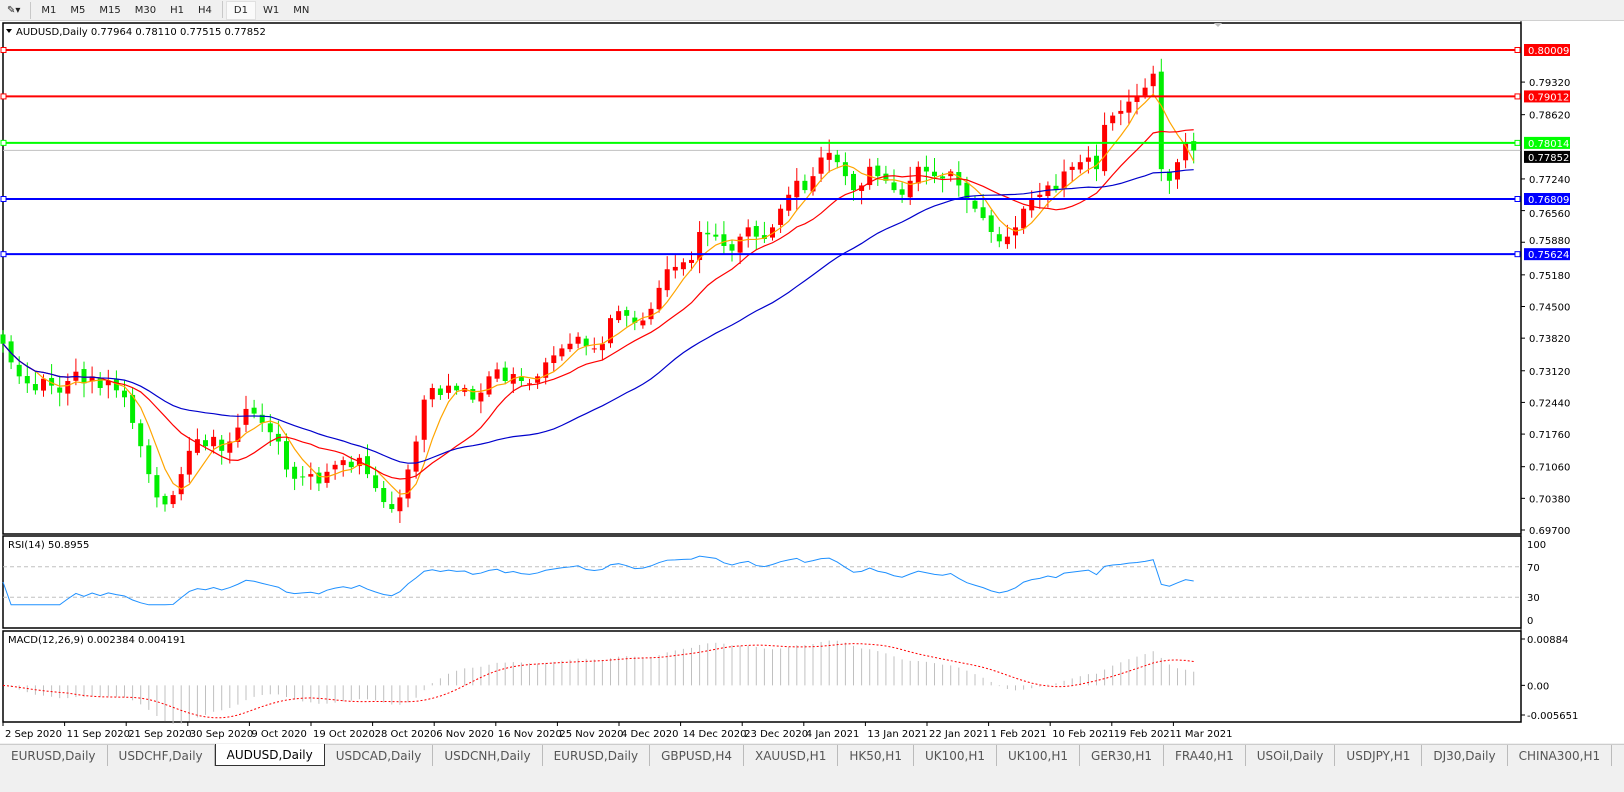 The height and width of the screenshot is (792, 1624). What do you see at coordinates (488, 755) in the screenshot?
I see `tab-usdcnh-daily: USDCNH,Daily` at bounding box center [488, 755].